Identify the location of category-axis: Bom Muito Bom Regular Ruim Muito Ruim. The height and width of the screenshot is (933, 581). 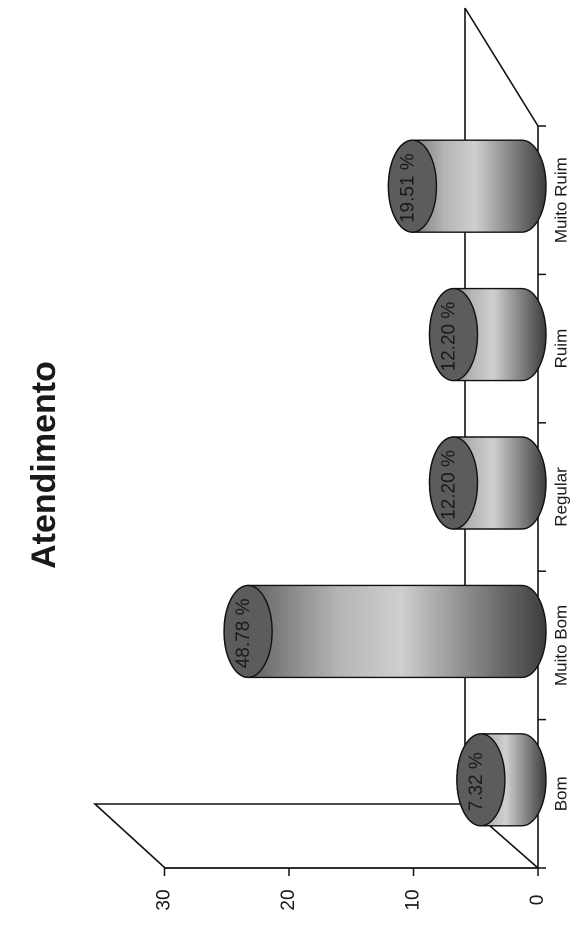
(554, 497).